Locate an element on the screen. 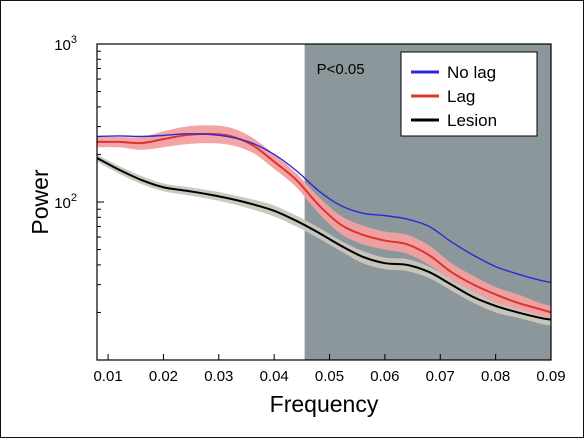 The image size is (584, 438). x-tick-label: 0.09 is located at coordinates (550, 376).